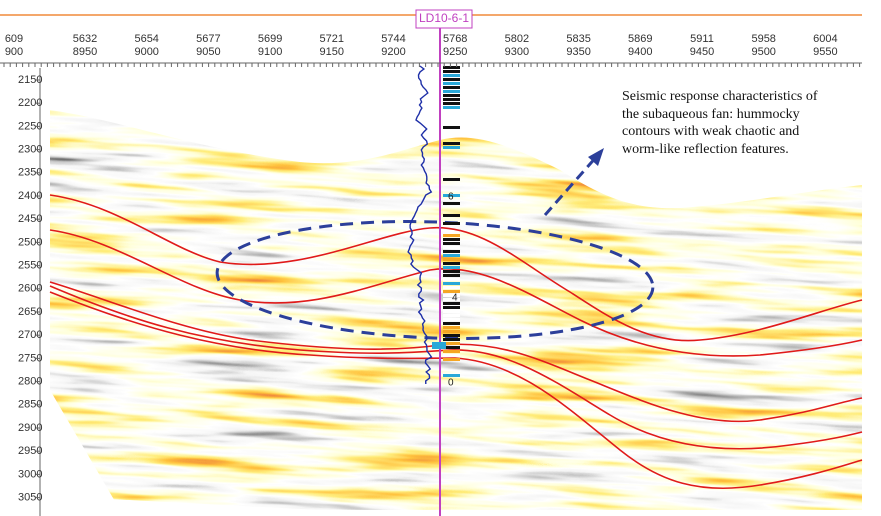  What do you see at coordinates (146, 39) in the screenshot?
I see `top-axis-label: 5654` at bounding box center [146, 39].